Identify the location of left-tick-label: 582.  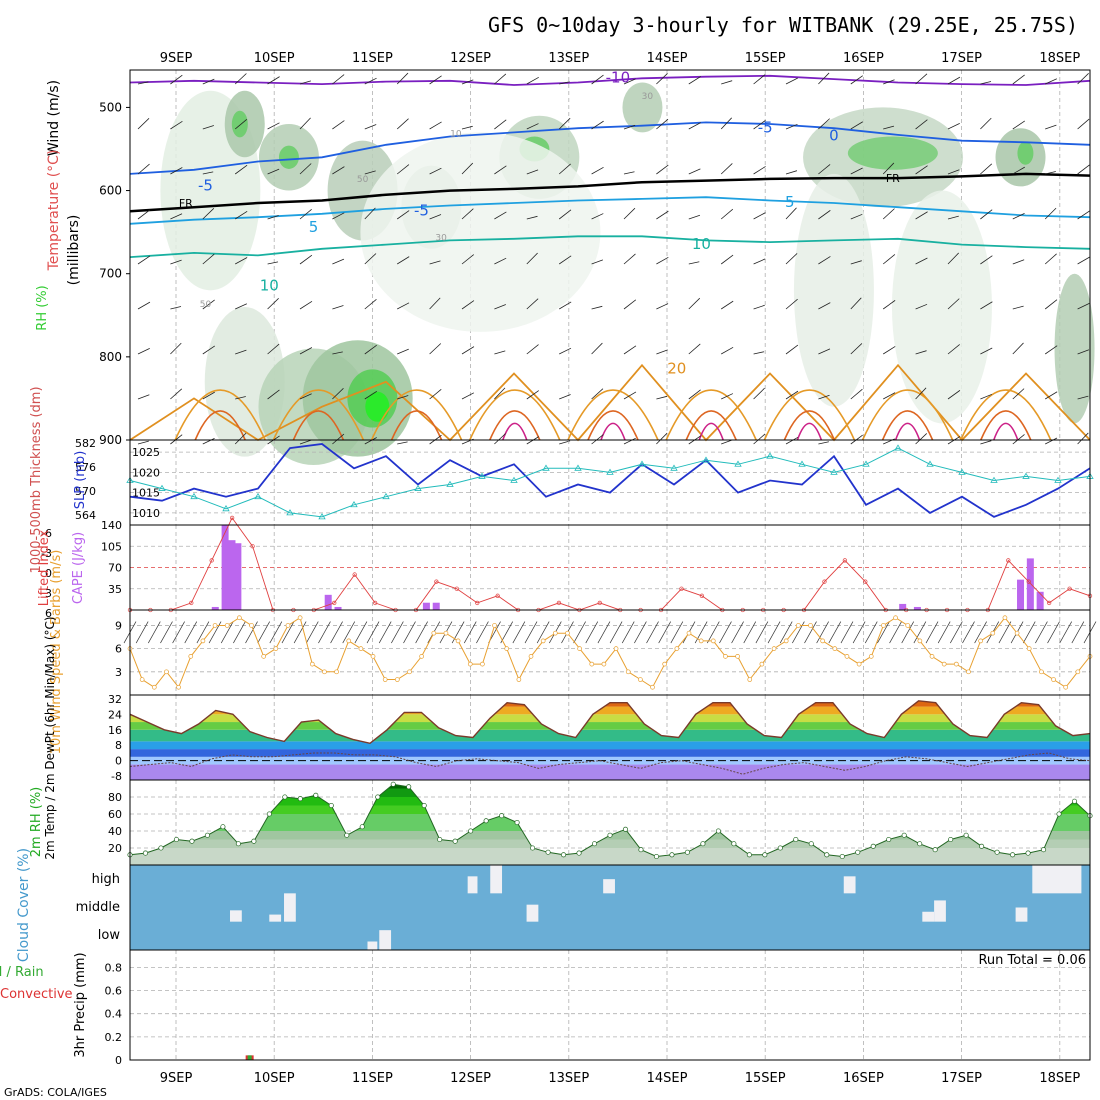
(85, 443).